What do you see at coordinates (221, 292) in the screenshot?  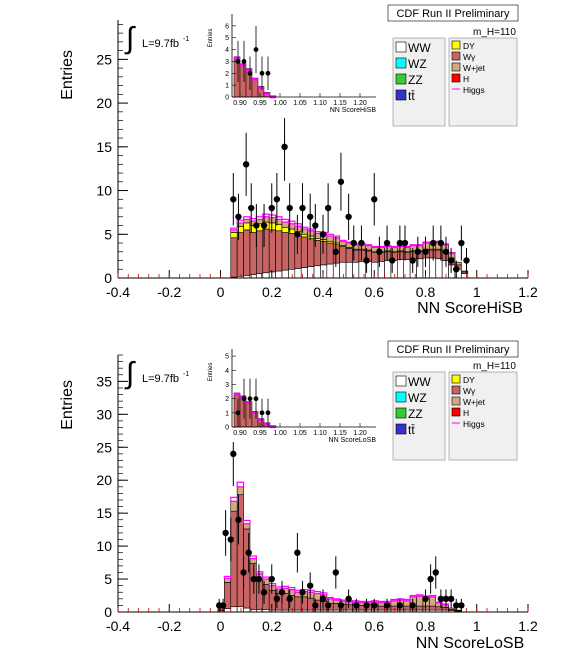 I see `x-tick-label-2: 0` at bounding box center [221, 292].